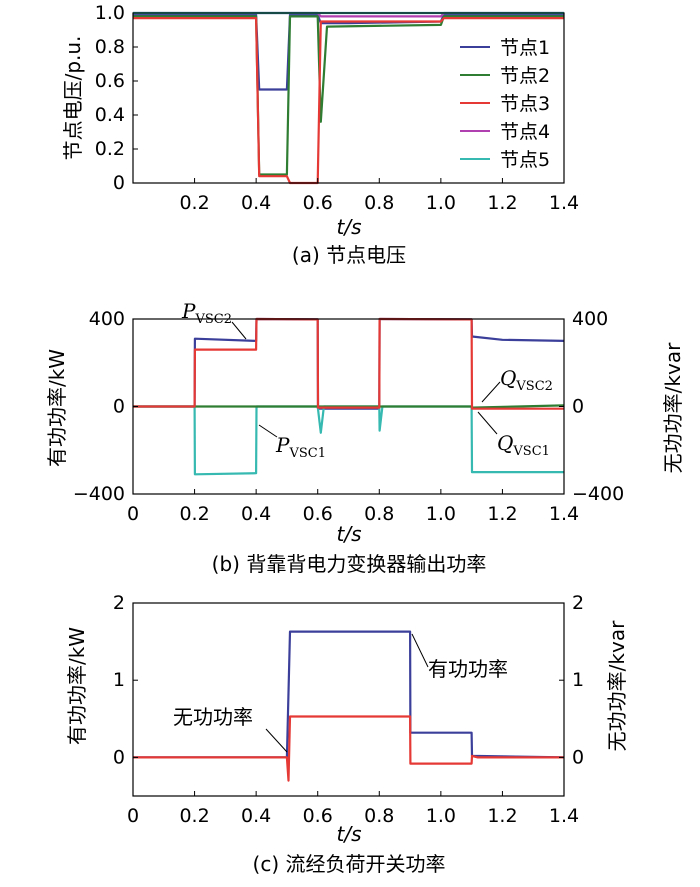 The image size is (700, 887). I want to click on panel-b-xtick-label: 0.8, so click(379, 514).